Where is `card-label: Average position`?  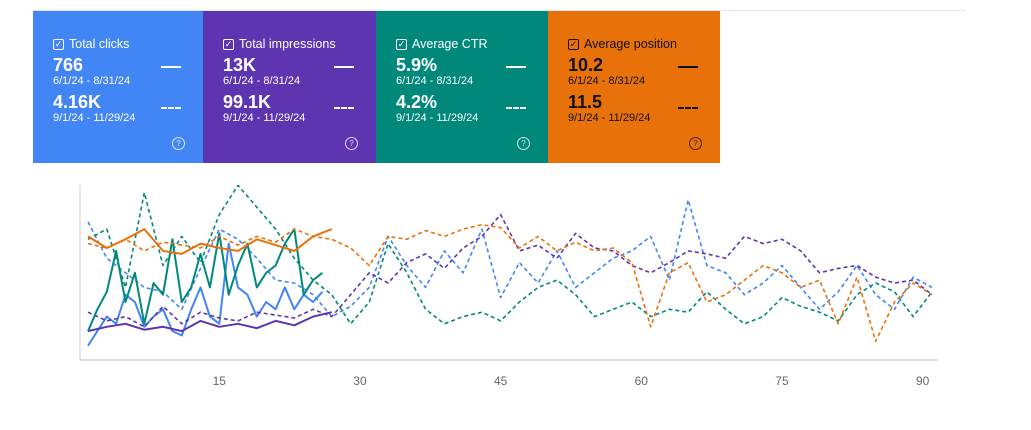
card-label: Average position is located at coordinates (630, 44).